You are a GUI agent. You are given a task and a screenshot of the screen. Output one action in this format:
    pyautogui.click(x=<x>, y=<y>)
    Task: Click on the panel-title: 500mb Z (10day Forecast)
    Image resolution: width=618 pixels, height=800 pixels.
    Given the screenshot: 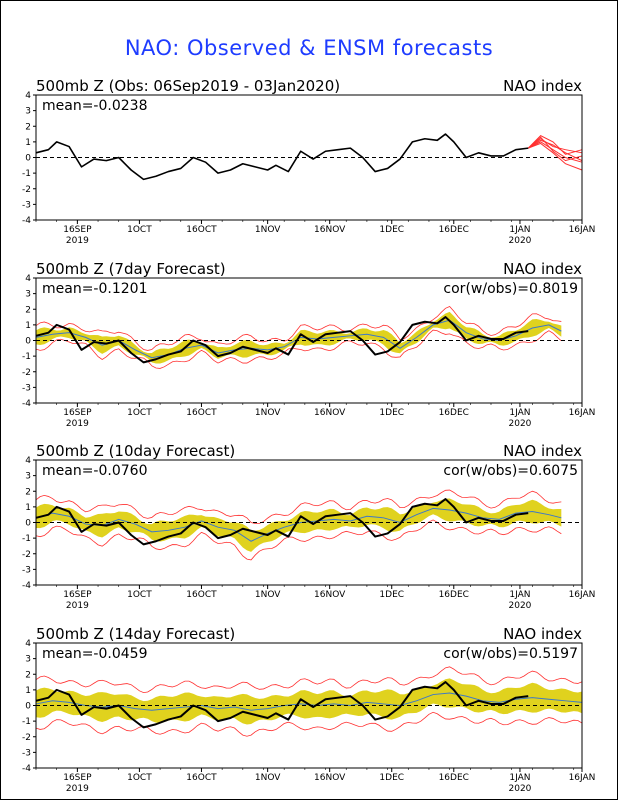 What is the action you would take?
    pyautogui.click(x=135, y=451)
    